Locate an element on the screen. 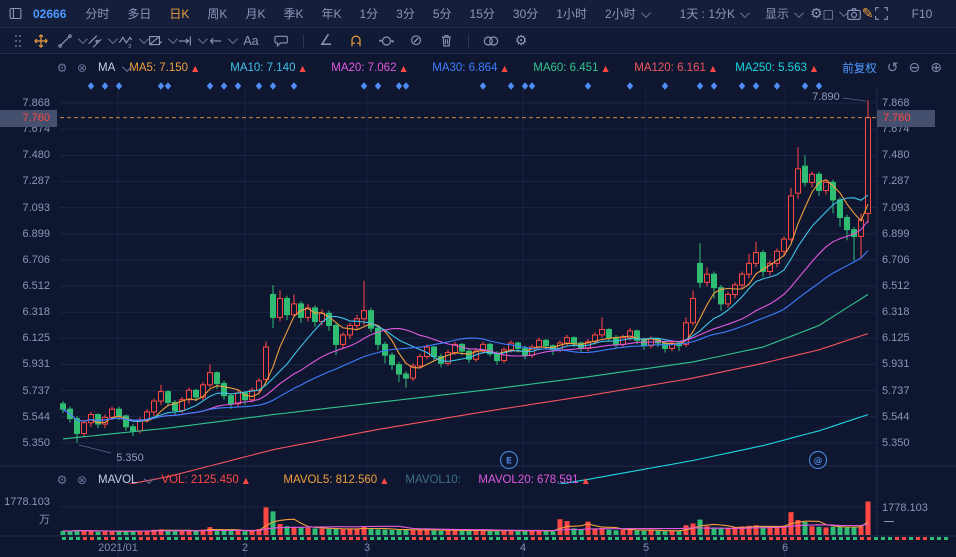 The height and width of the screenshot is (557, 956). trendline-tool-icon is located at coordinates (72, 41).